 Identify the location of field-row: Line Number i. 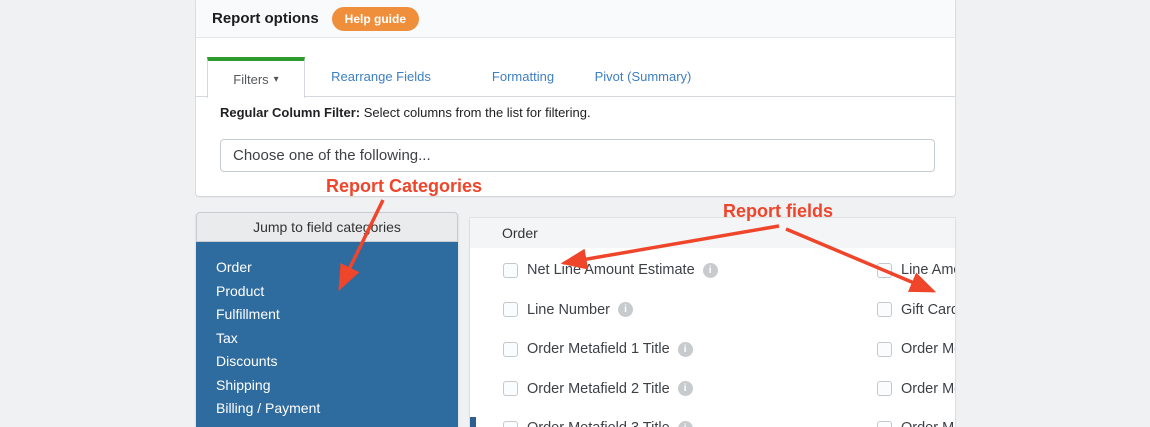
(610, 310).